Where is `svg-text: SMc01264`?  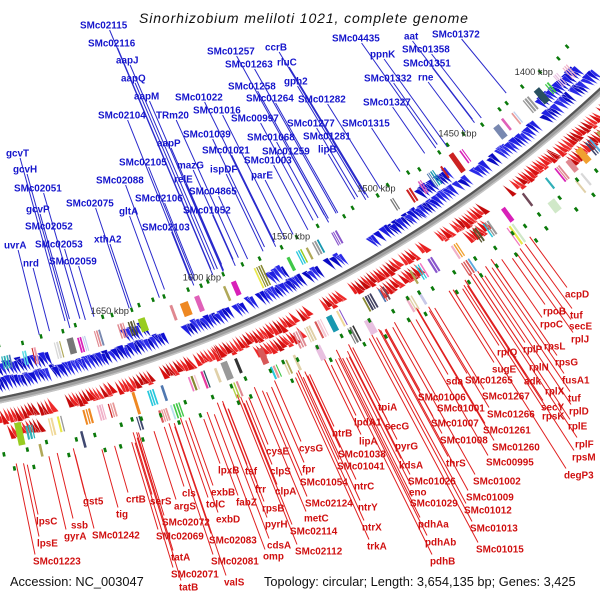 svg-text: SMc01264 is located at coordinates (270, 99).